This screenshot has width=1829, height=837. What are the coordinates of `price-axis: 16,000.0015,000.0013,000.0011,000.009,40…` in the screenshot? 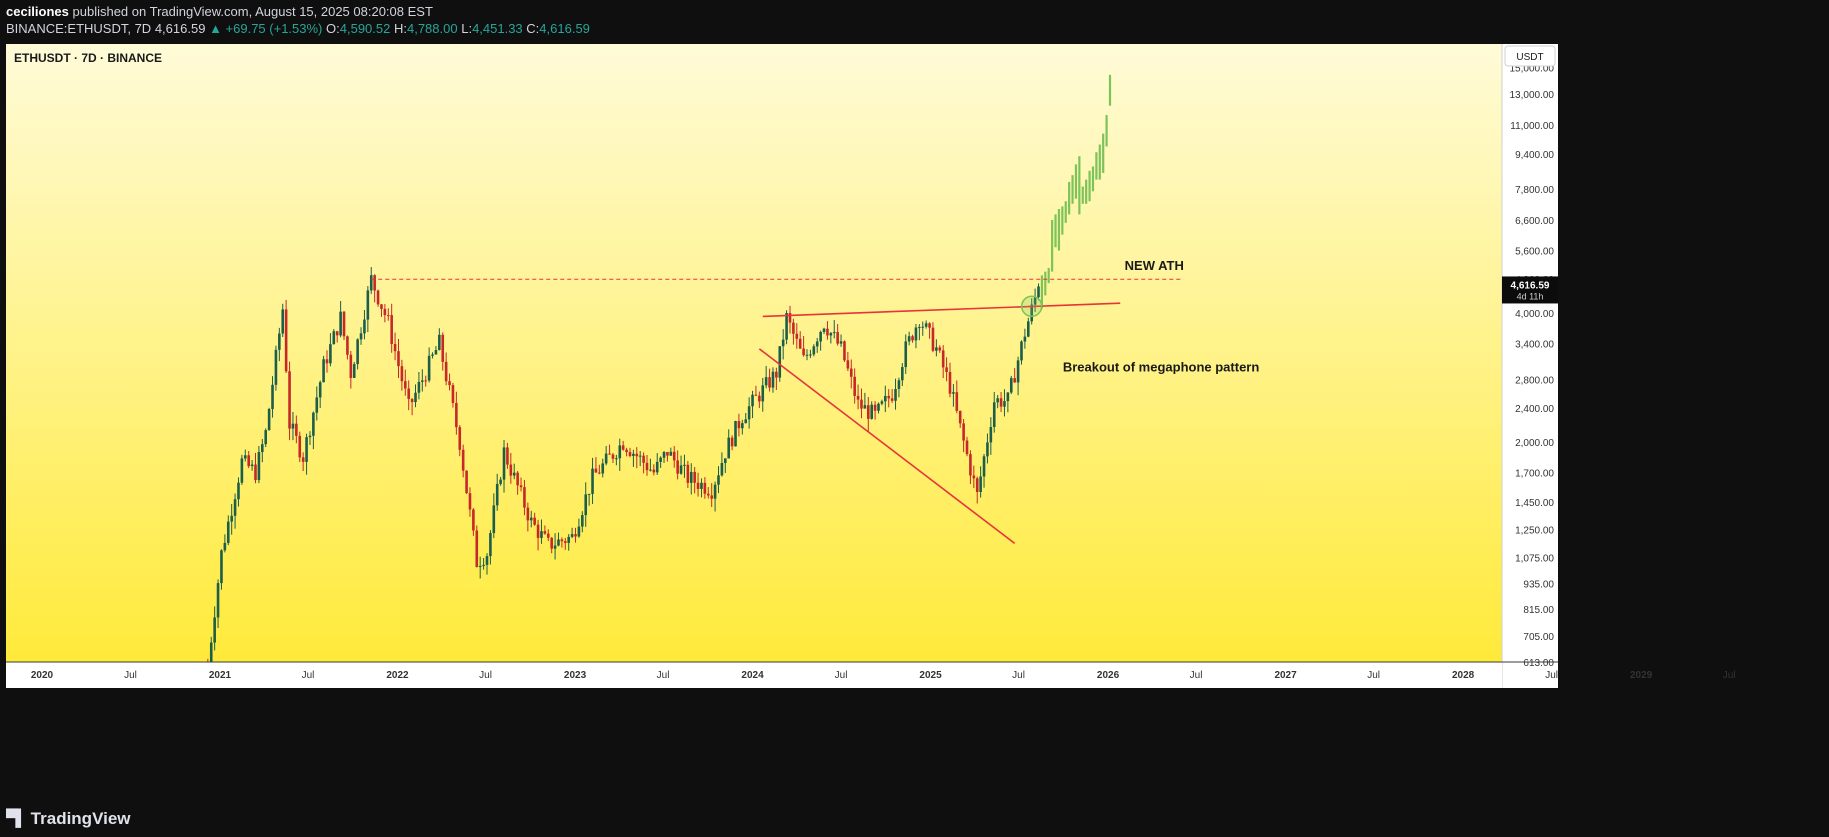 It's located at (1529, 366).